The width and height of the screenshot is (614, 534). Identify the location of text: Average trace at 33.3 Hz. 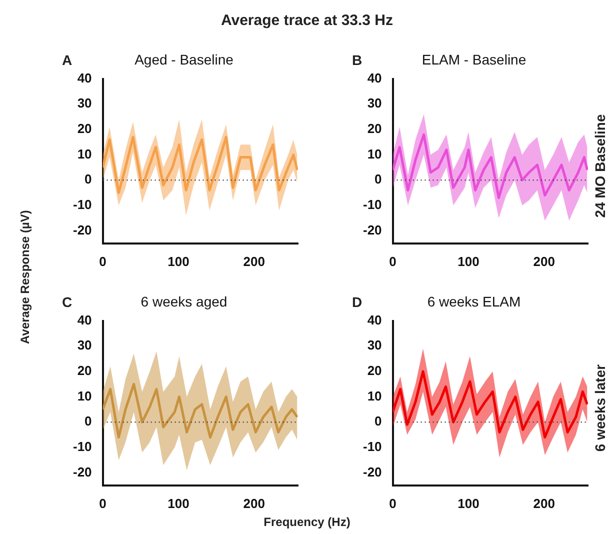
(307, 20).